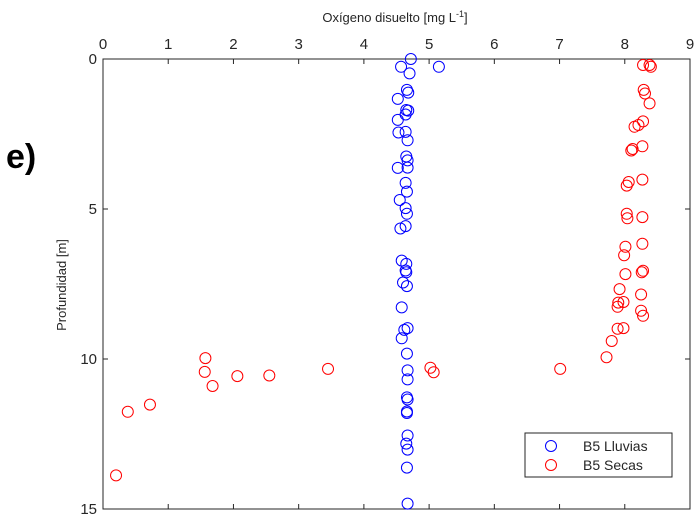 The width and height of the screenshot is (698, 523). Describe the element at coordinates (690, 44) in the screenshot. I see `x-tick-label: 9` at that location.